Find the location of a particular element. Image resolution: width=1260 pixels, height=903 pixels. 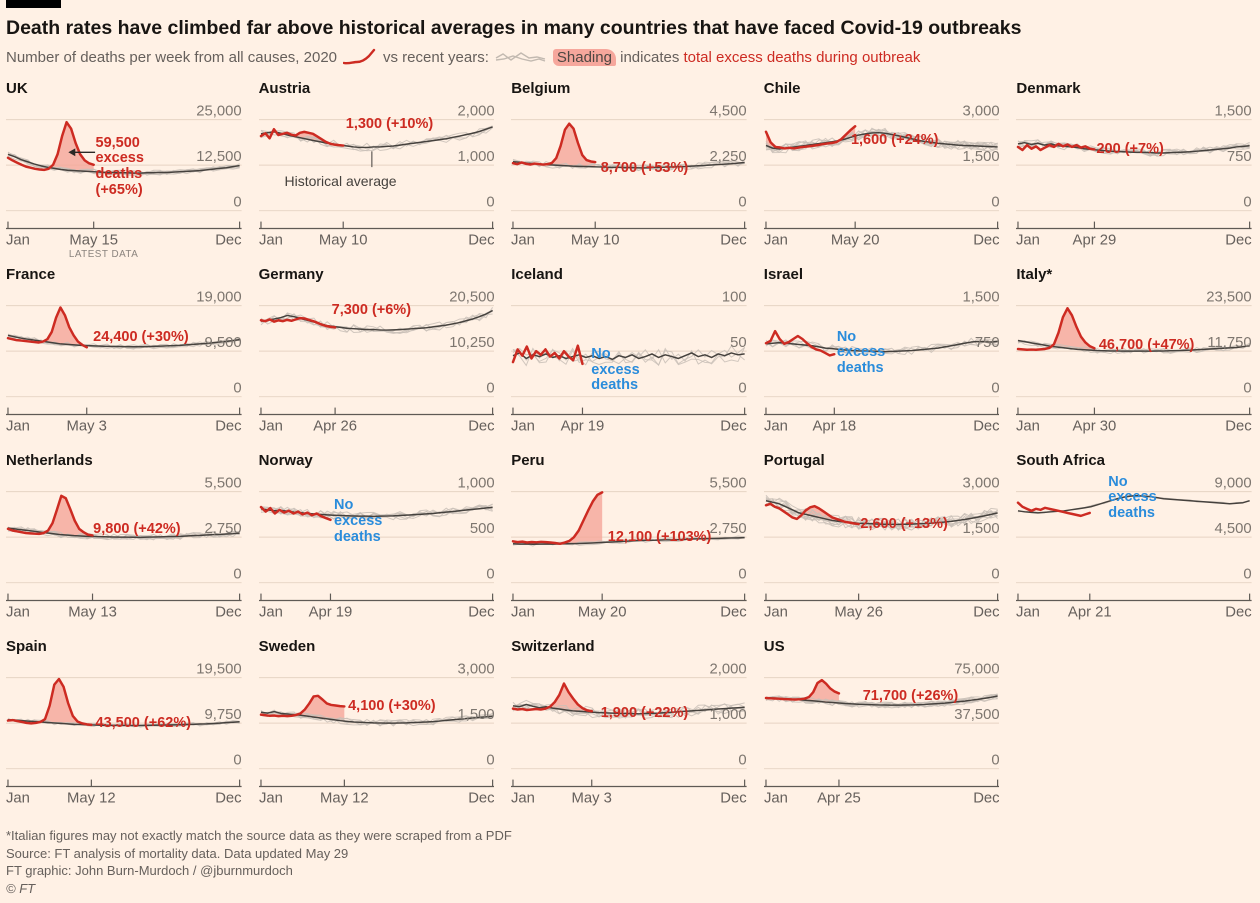

x-axis-label: Apr 26 is located at coordinates (335, 426).